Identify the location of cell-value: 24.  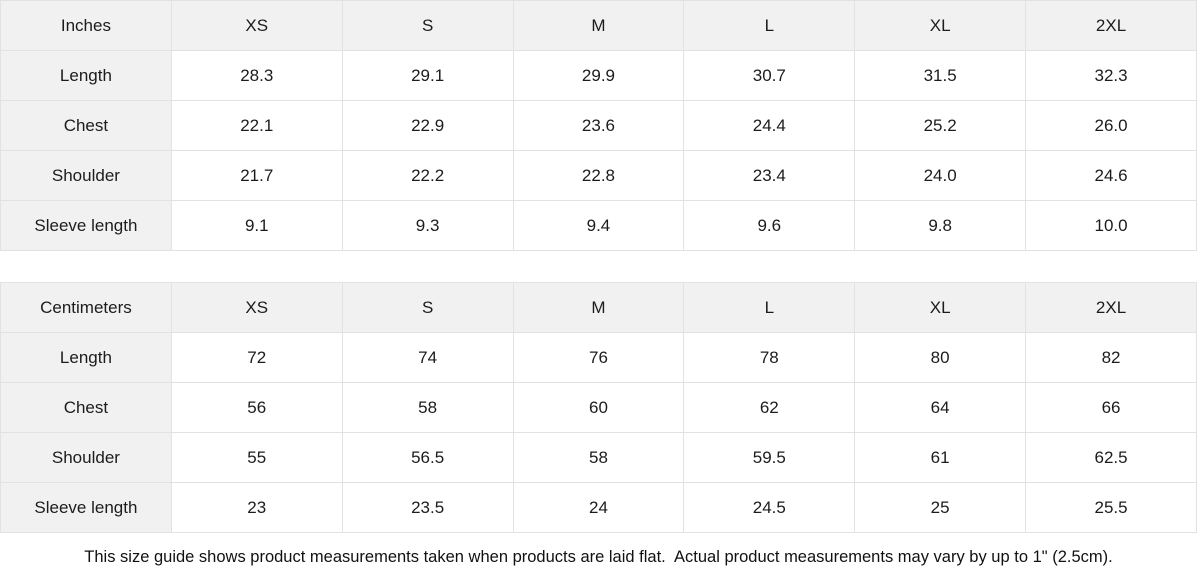
(598, 507).